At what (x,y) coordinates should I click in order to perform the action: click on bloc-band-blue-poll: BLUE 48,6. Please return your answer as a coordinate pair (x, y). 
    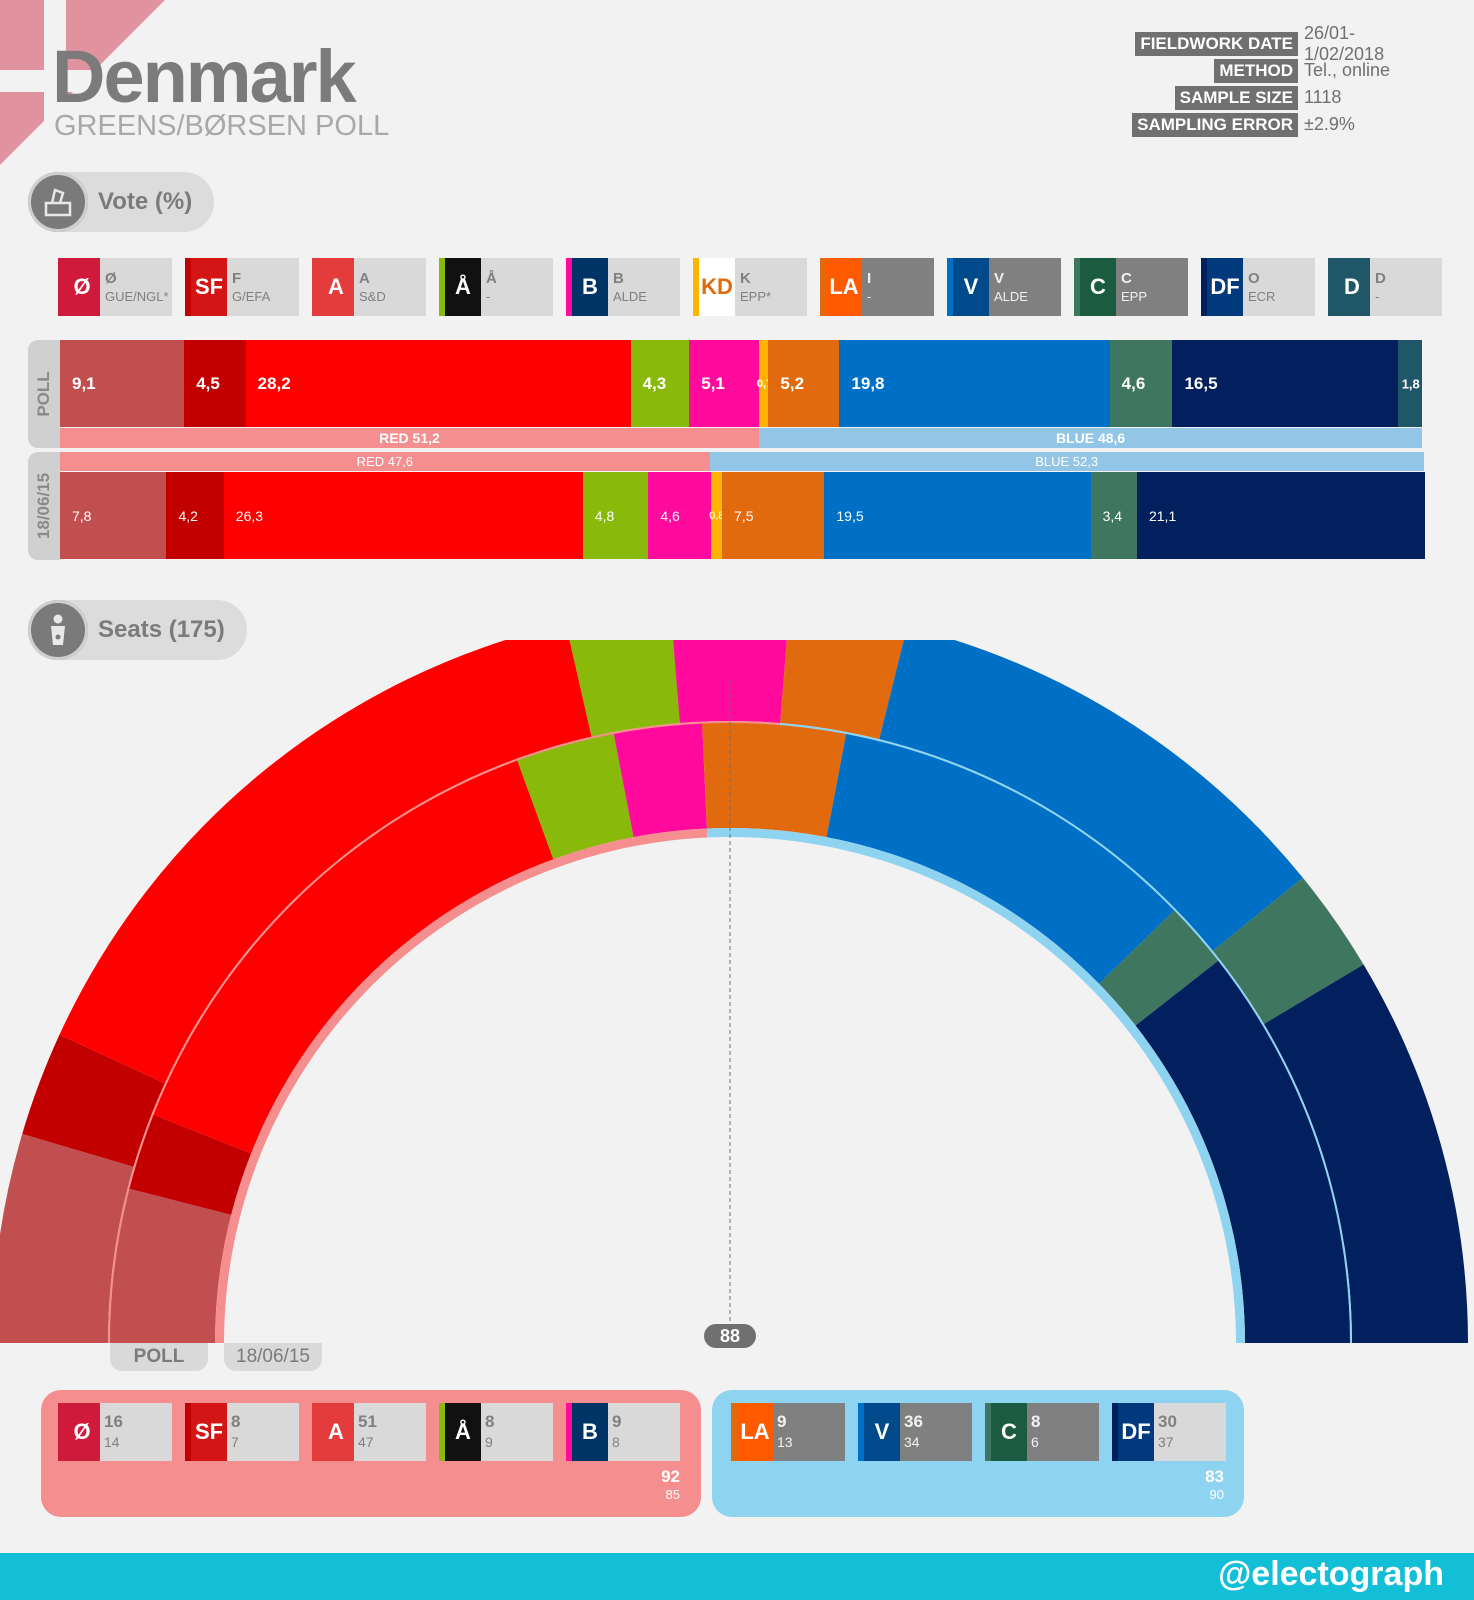
    Looking at the image, I should click on (1090, 438).